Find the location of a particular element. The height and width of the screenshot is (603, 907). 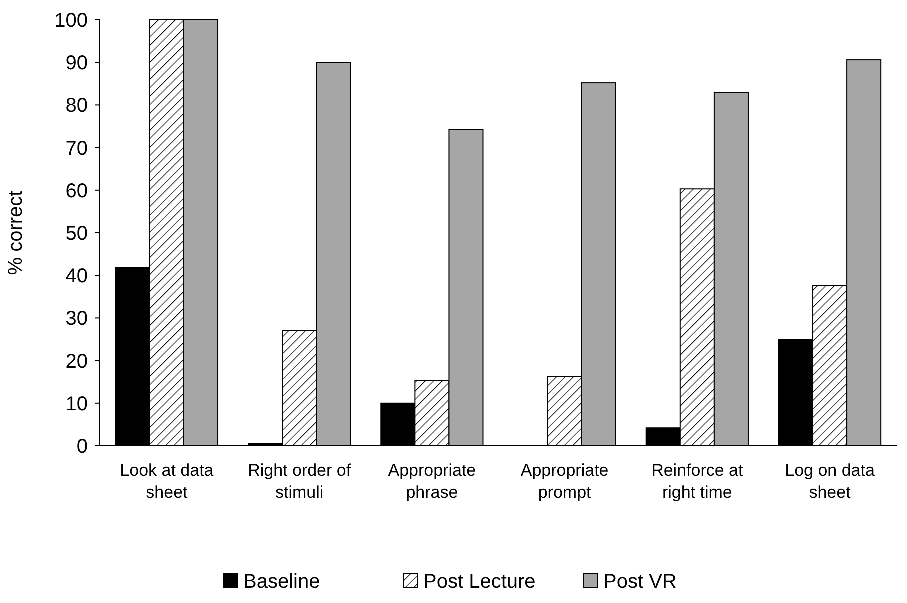

x-tick-label: Appropriate prompt is located at coordinates (564, 481).